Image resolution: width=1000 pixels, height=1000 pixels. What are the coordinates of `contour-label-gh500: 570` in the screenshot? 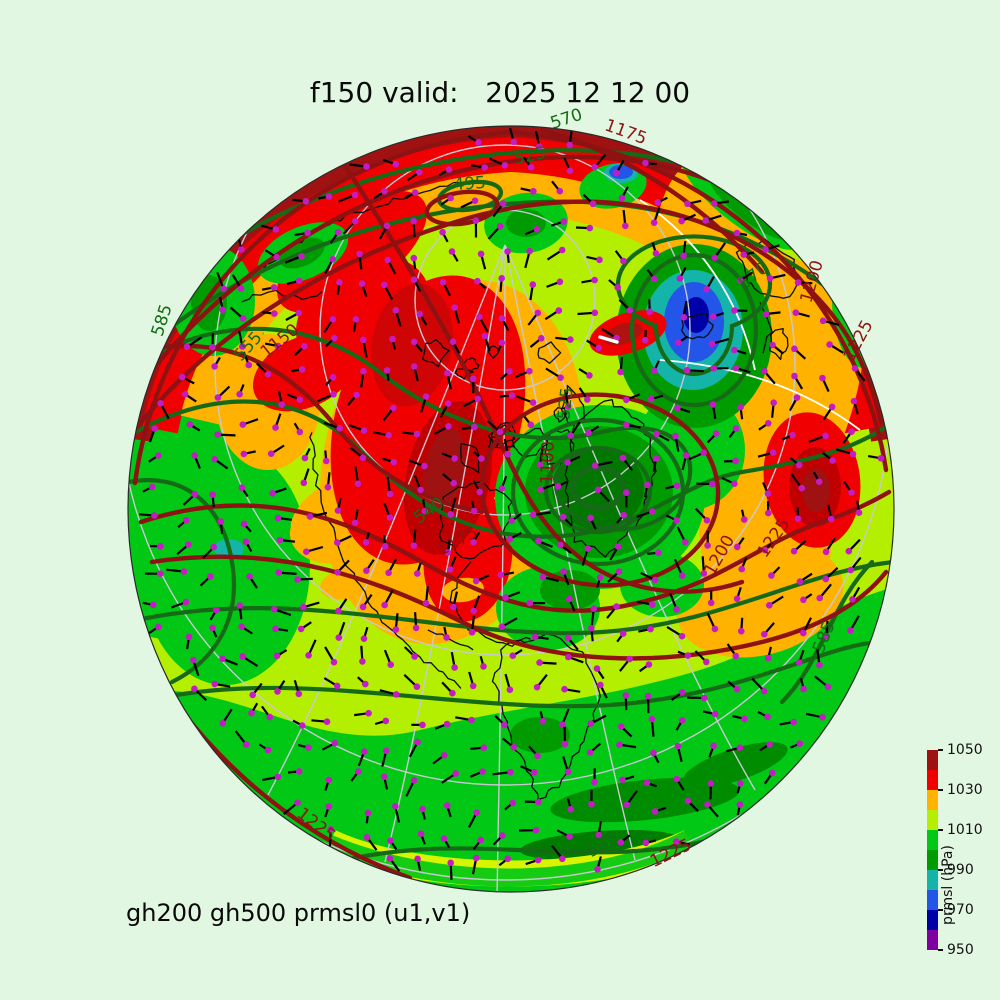 It's located at (566, 119).